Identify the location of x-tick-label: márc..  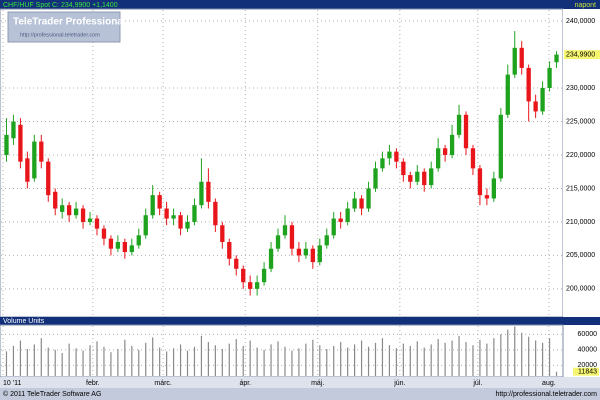
(163, 383).